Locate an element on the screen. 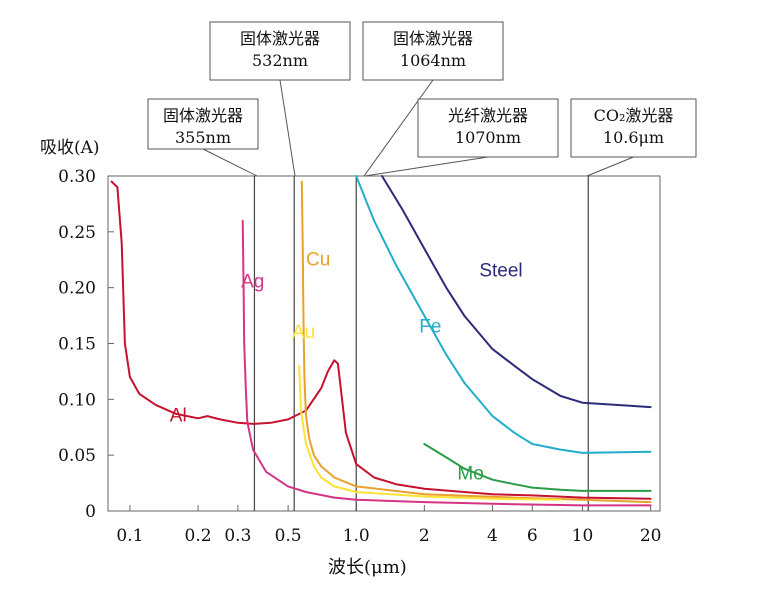  series-line-mo is located at coordinates (537, 467).